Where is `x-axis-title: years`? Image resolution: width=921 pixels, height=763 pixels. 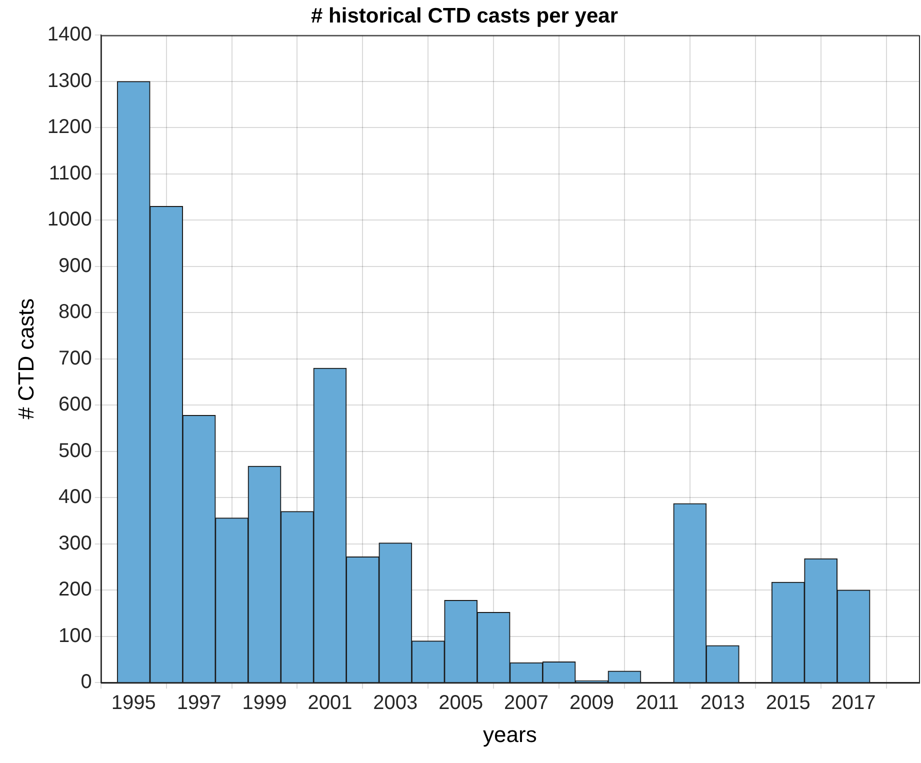
x-axis-title: years is located at coordinates (510, 734).